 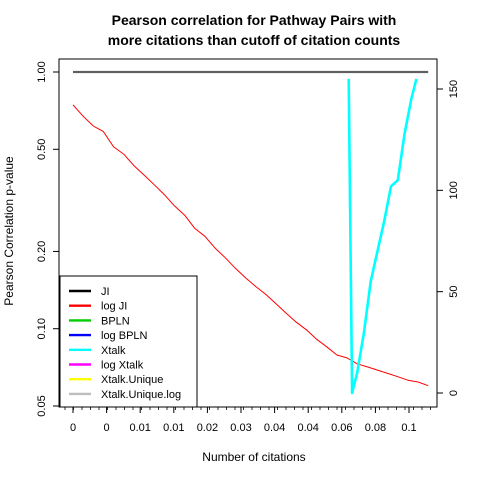 What do you see at coordinates (454, 190) in the screenshot?
I see `y-right-tick-label: 100` at bounding box center [454, 190].